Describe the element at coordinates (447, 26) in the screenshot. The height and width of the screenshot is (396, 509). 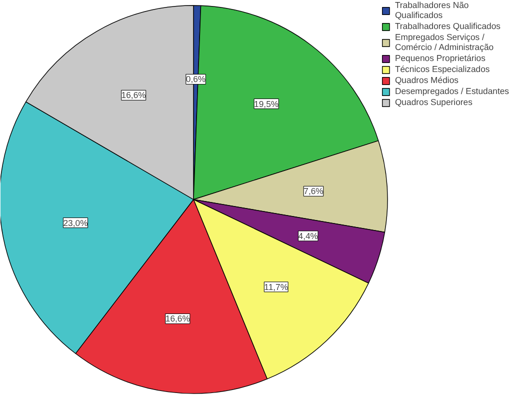
I see `legend-label: Trabalhadores Qualificados` at that location.